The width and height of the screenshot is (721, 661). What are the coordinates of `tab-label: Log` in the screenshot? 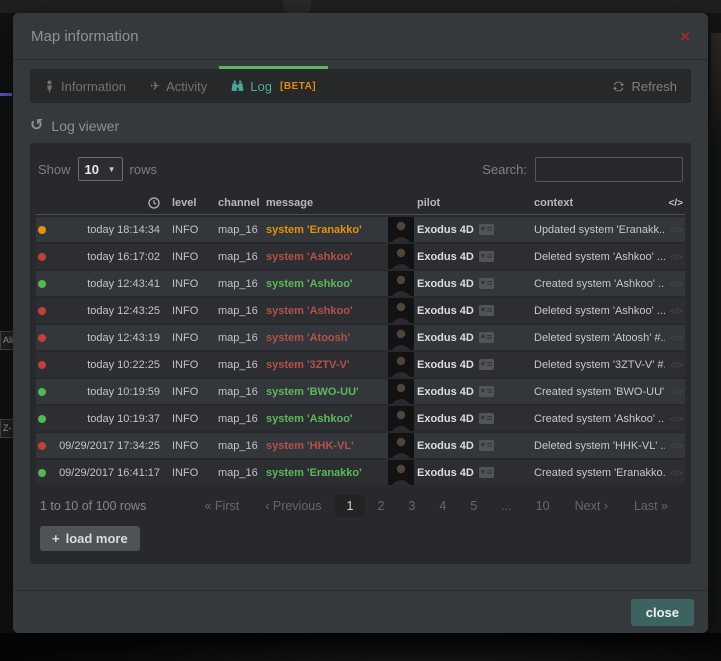 It's located at (261, 86).